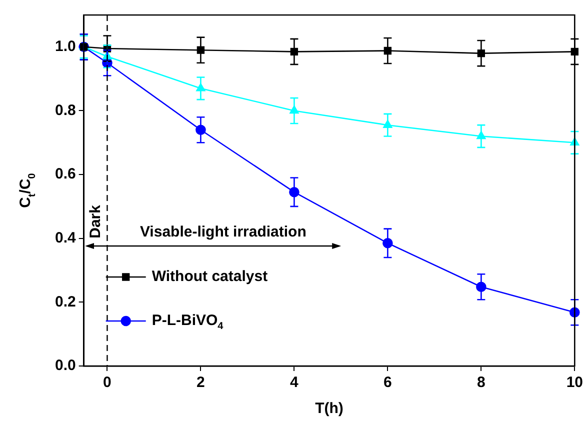 This screenshot has width=586, height=425. What do you see at coordinates (388, 383) in the screenshot?
I see `x-tick-label: 6` at bounding box center [388, 383].